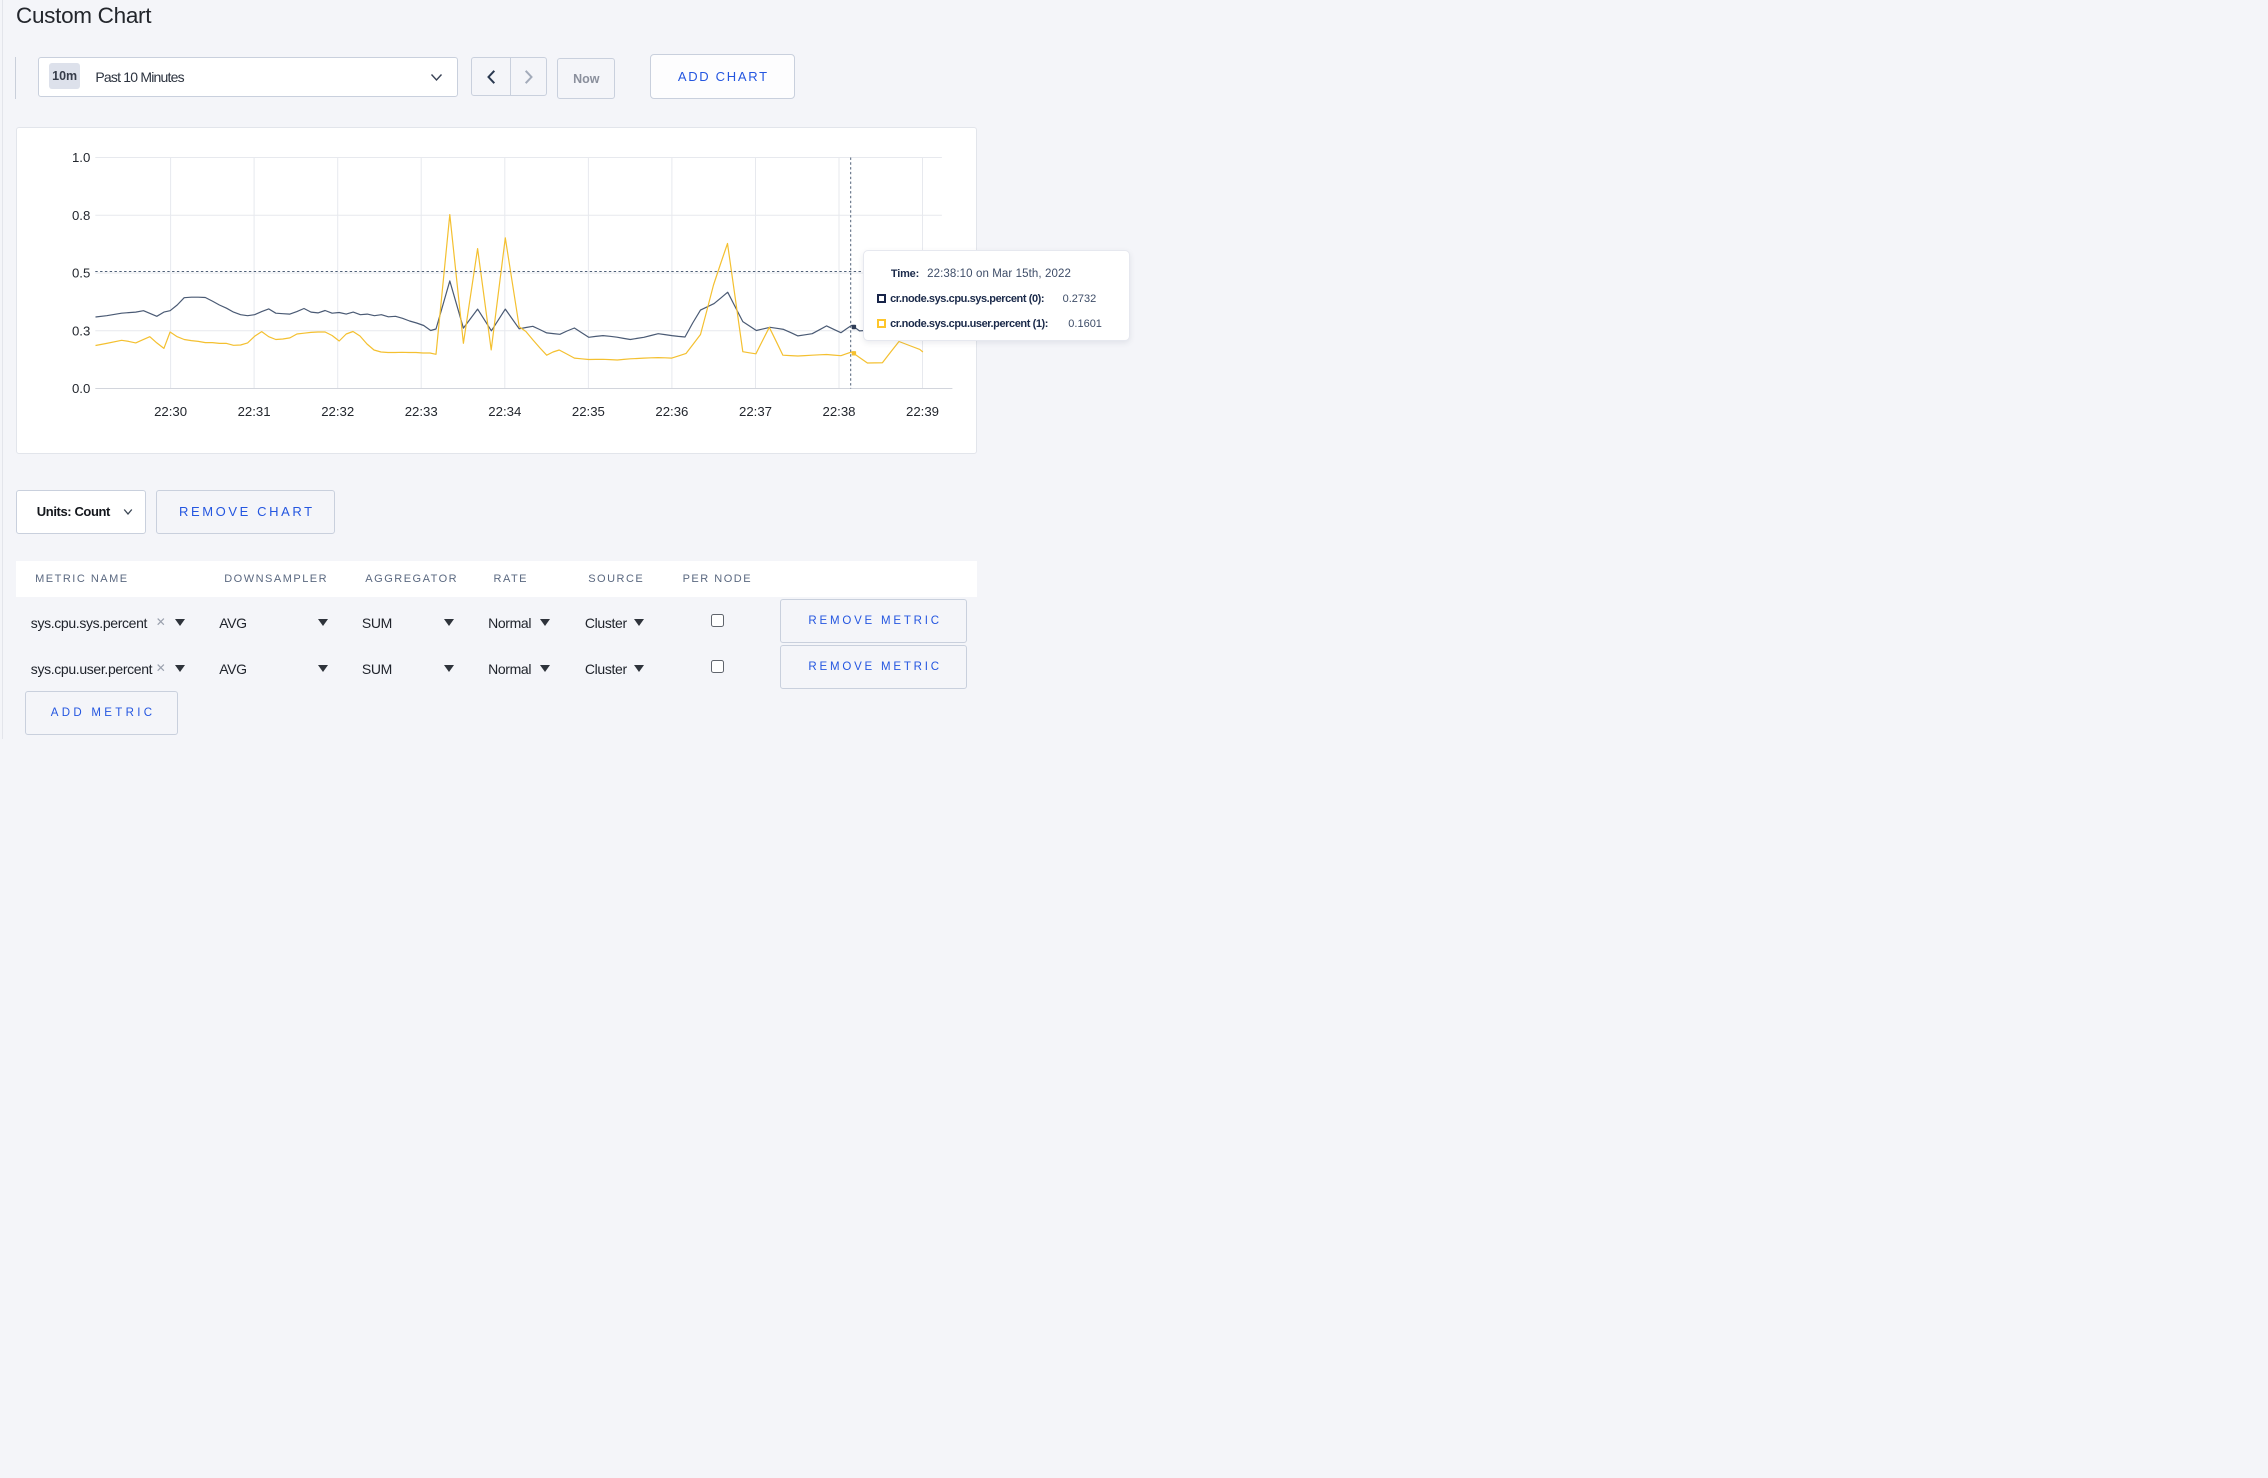 This screenshot has width=2268, height=1478. I want to click on svg-text: 22:36, so click(671, 411).